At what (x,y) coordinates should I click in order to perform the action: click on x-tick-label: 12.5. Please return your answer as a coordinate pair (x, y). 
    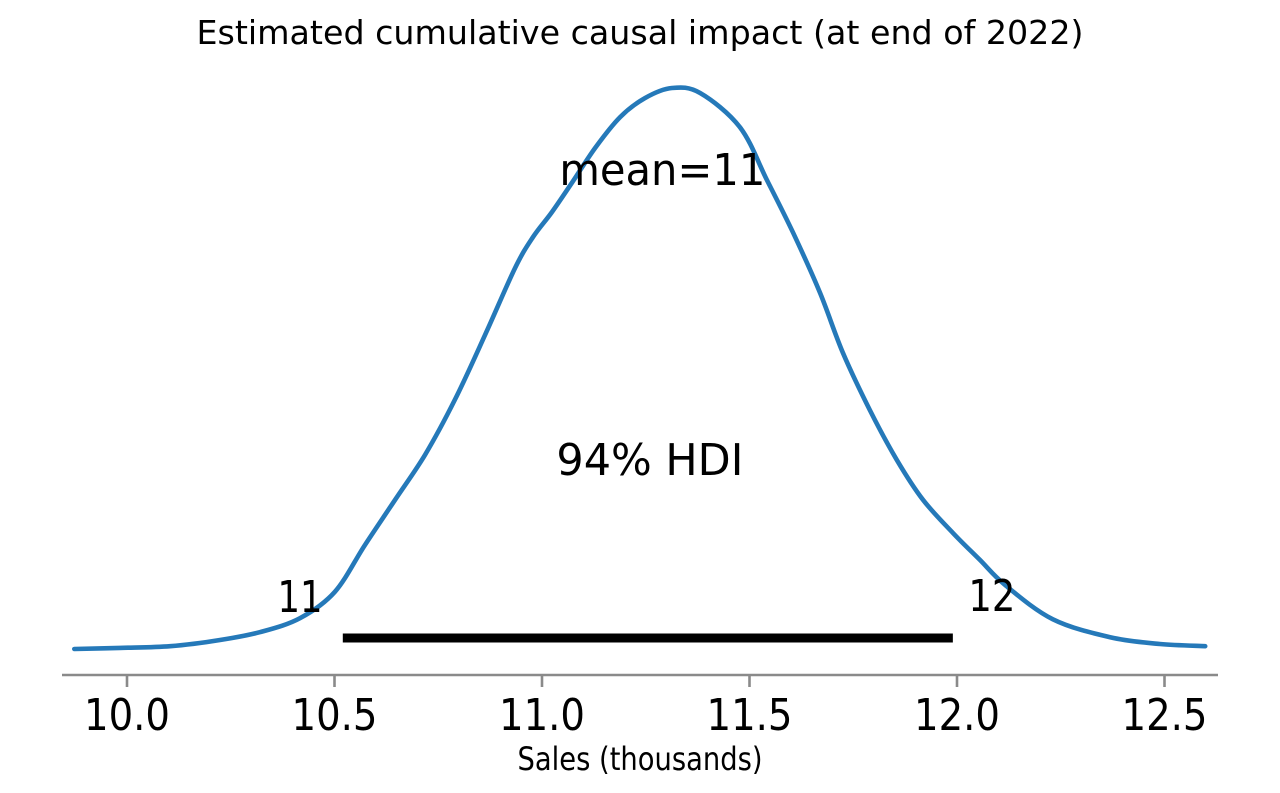
    Looking at the image, I should click on (1165, 715).